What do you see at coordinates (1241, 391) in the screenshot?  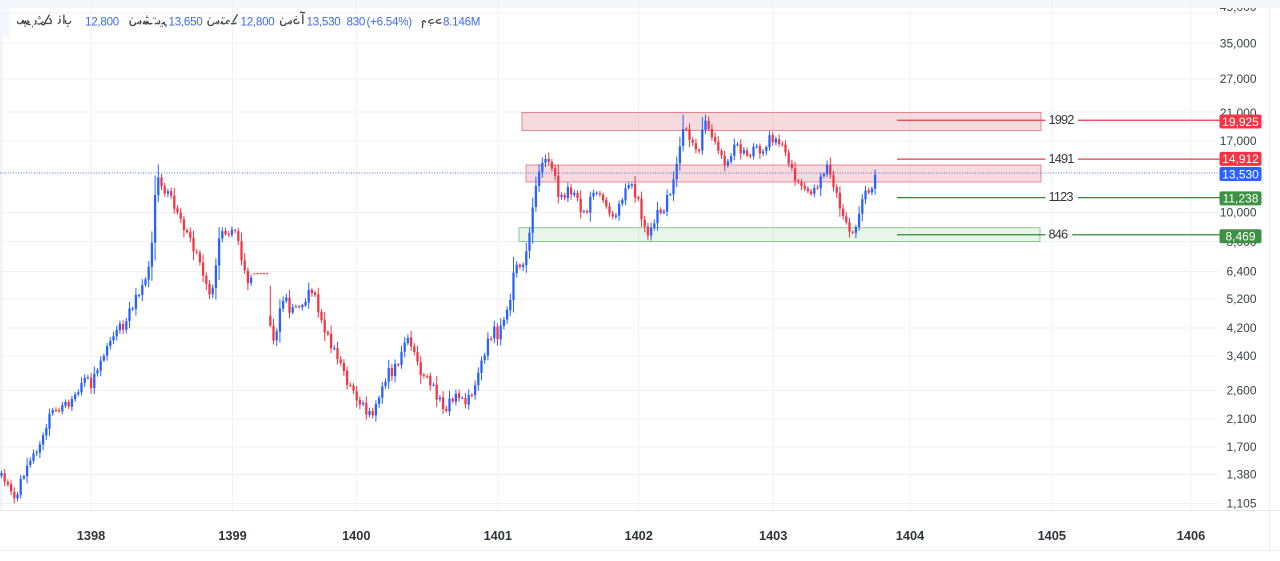 I see `svg-text: 2,600` at bounding box center [1241, 391].